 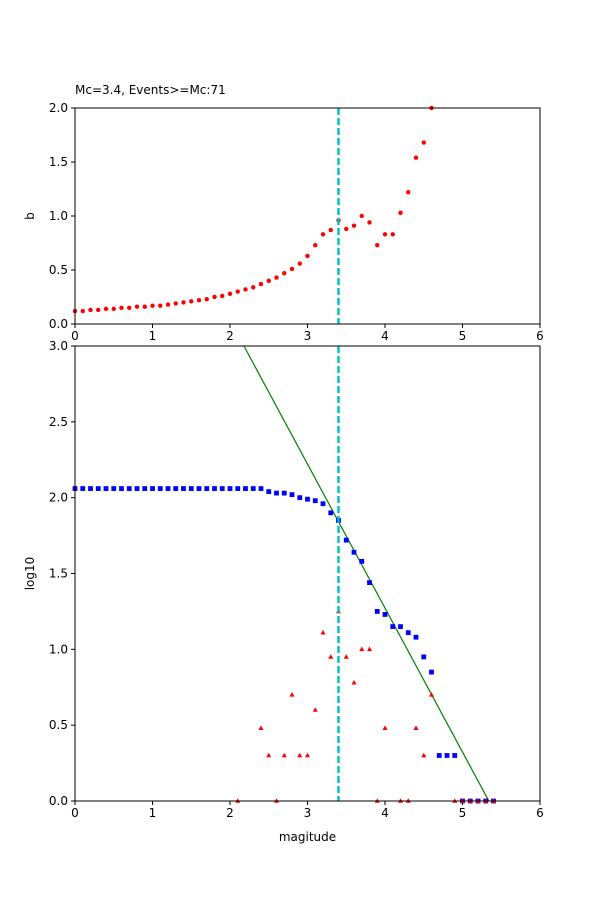 What do you see at coordinates (75, 813) in the screenshot?
I see `x-tick-label: 0` at bounding box center [75, 813].